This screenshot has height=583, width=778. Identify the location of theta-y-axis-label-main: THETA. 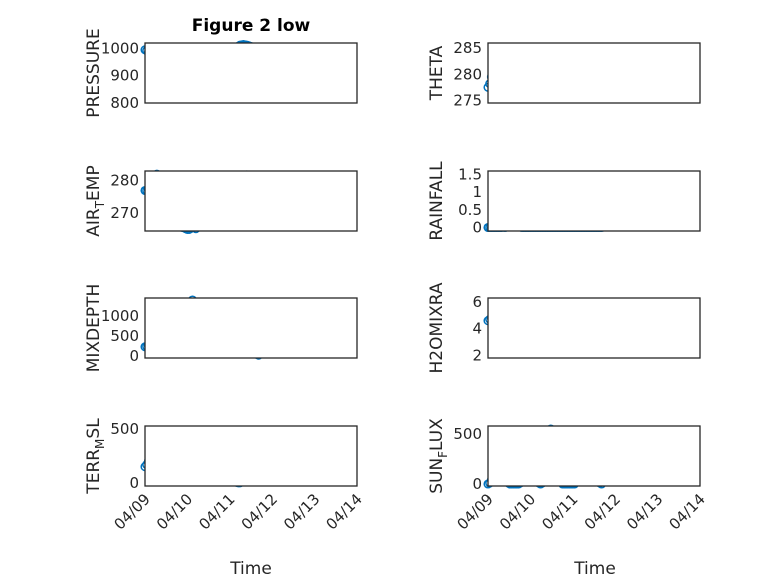
(437, 73).